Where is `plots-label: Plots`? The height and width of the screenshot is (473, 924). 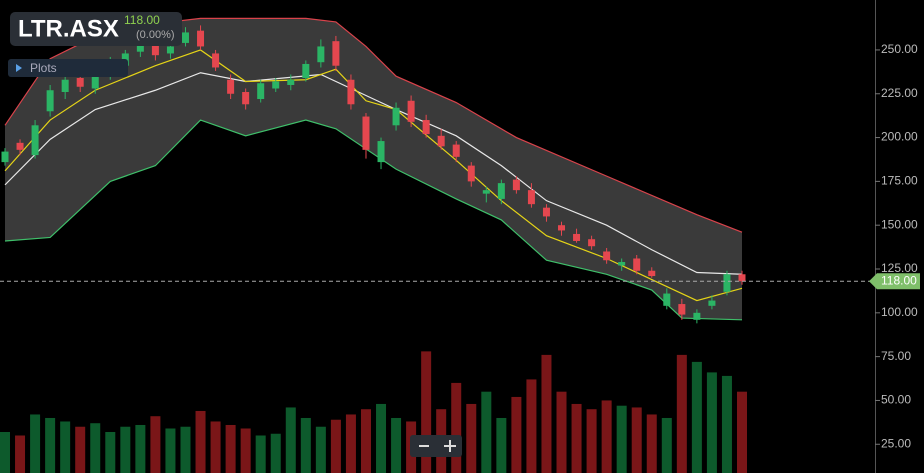
plots-label: Plots is located at coordinates (43, 68).